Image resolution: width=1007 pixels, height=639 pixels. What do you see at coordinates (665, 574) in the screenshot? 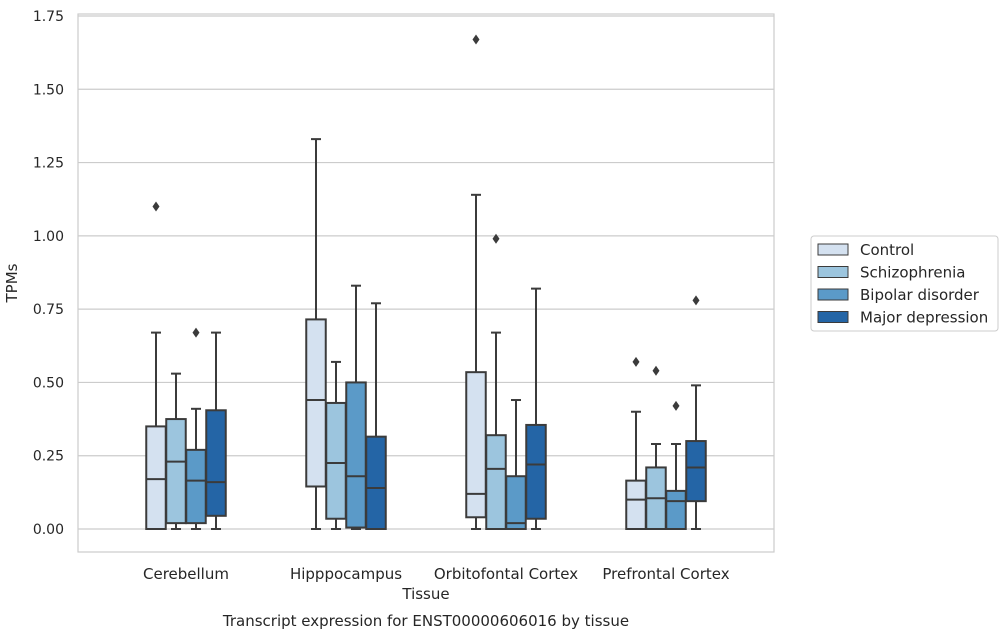
I see `x-tick-label: Prefrontal Cortex` at bounding box center [665, 574].